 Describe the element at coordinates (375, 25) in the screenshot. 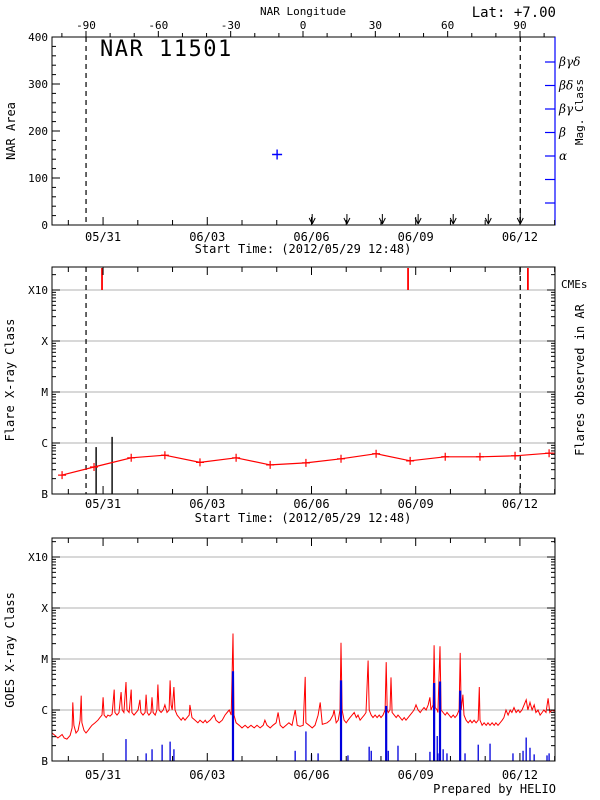

I see `longitude-tick-label: 30` at that location.